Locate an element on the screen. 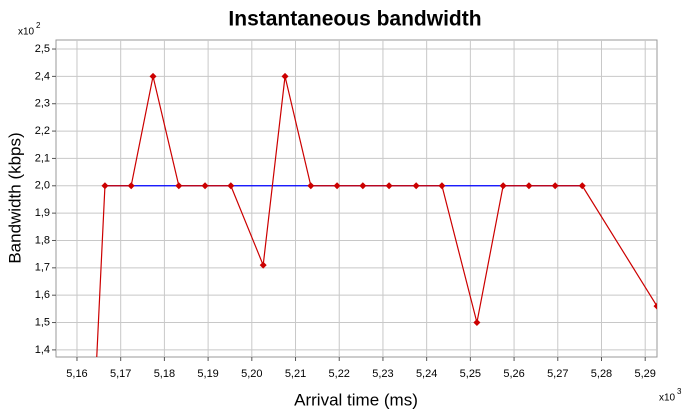 The image size is (691, 420). chart-title: Instantaneous bandwidth is located at coordinates (354, 19).